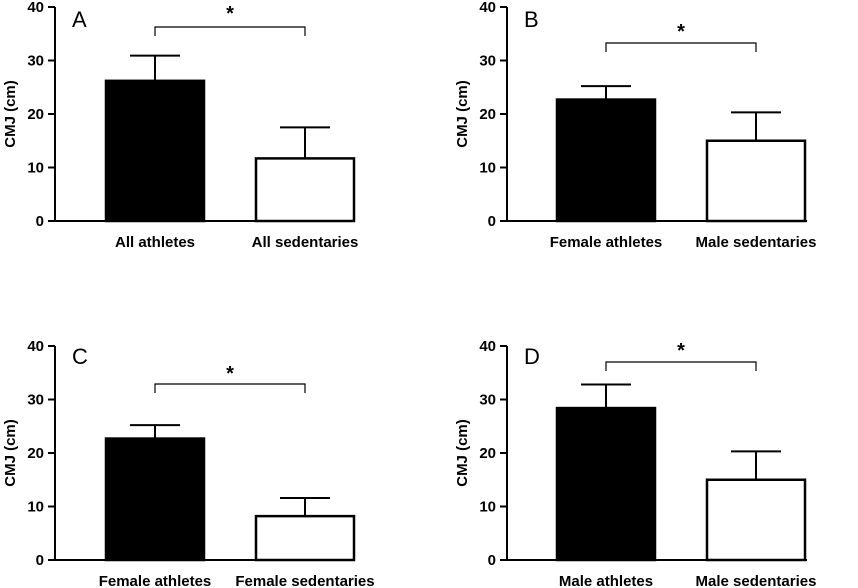 Image resolution: width=858 pixels, height=588 pixels. What do you see at coordinates (531, 19) in the screenshot?
I see `panel-label: B` at bounding box center [531, 19].